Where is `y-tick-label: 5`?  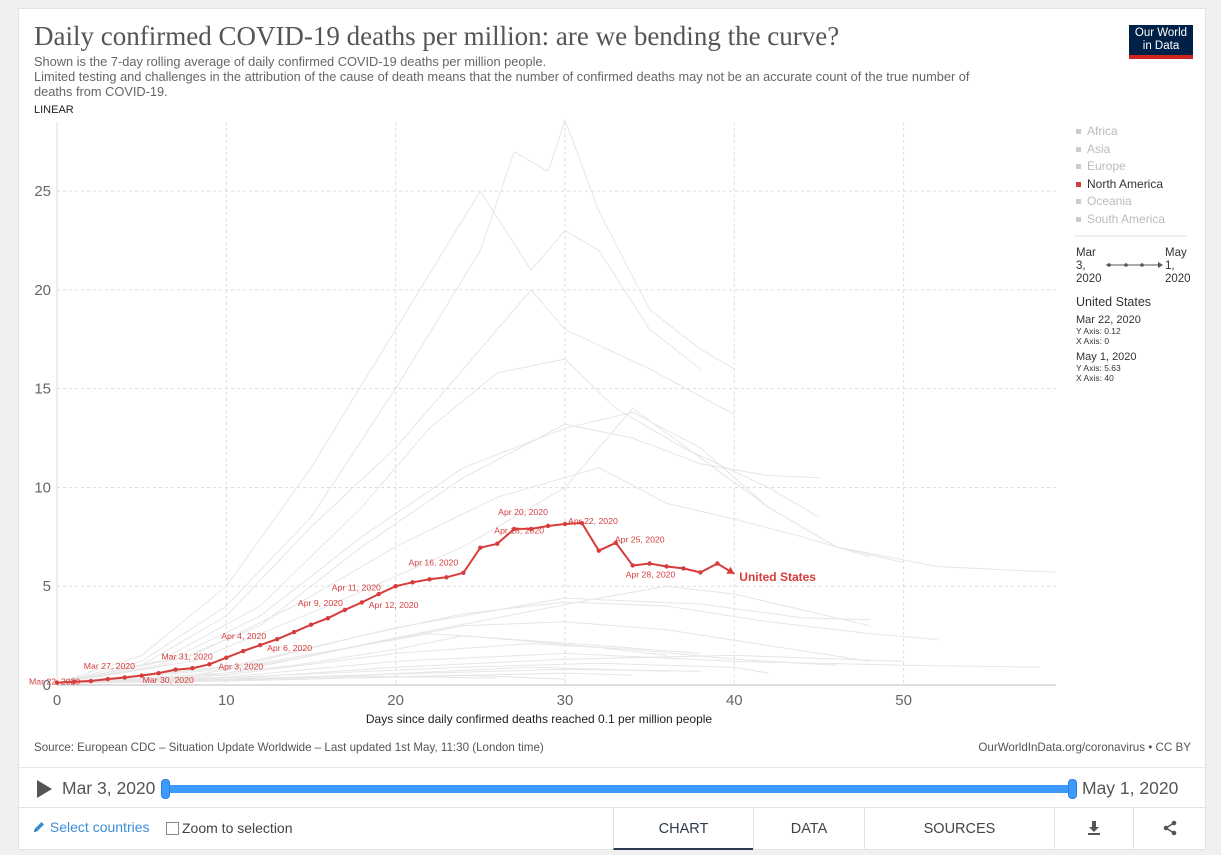
y-tick-label: 5 is located at coordinates (47, 586).